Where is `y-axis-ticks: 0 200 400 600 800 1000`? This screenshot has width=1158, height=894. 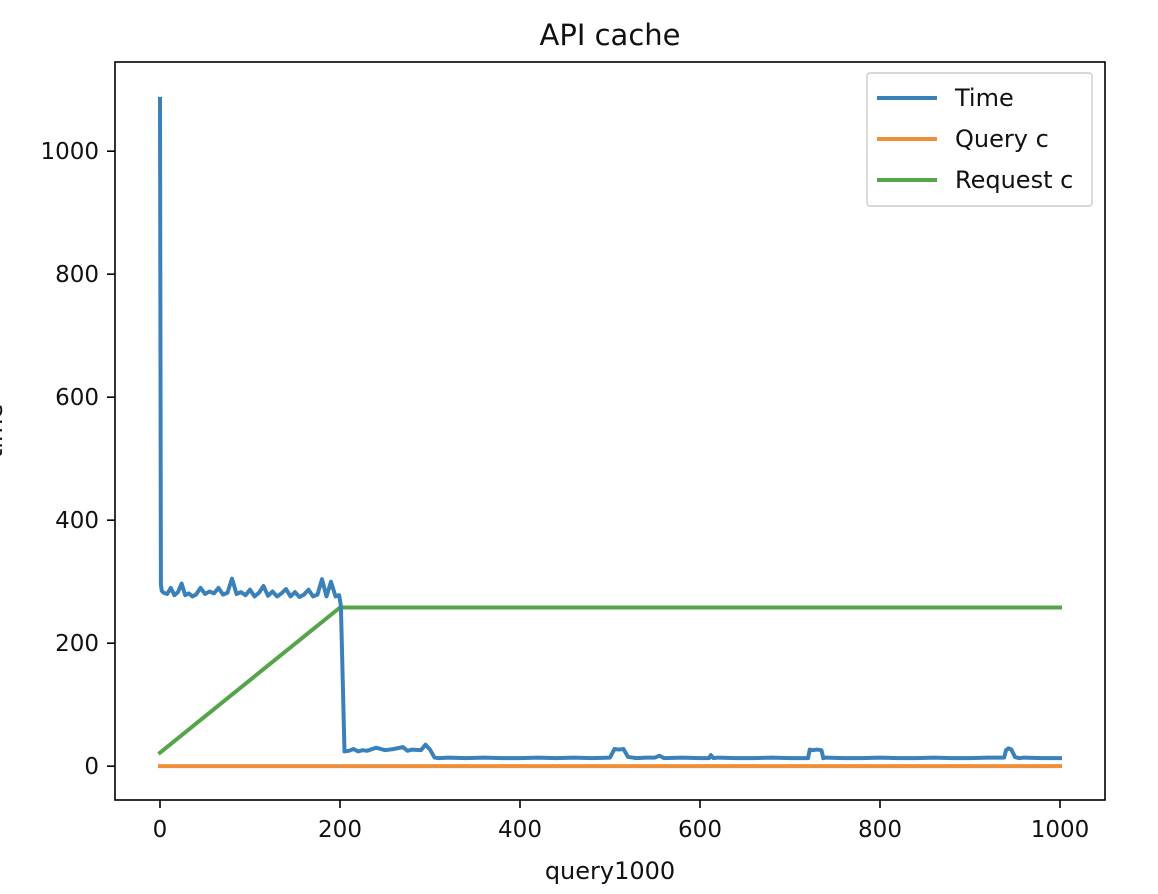 y-axis-ticks: 0 200 400 600 800 1000 is located at coordinates (77, 459).